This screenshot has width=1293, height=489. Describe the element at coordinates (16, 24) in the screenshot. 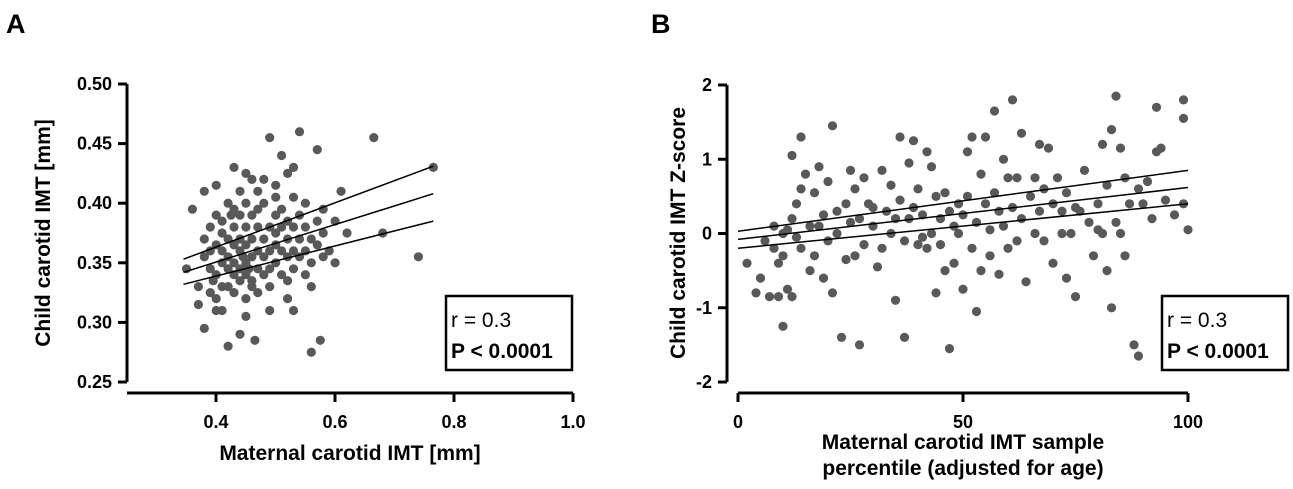

I see `panel-letter: A` at that location.